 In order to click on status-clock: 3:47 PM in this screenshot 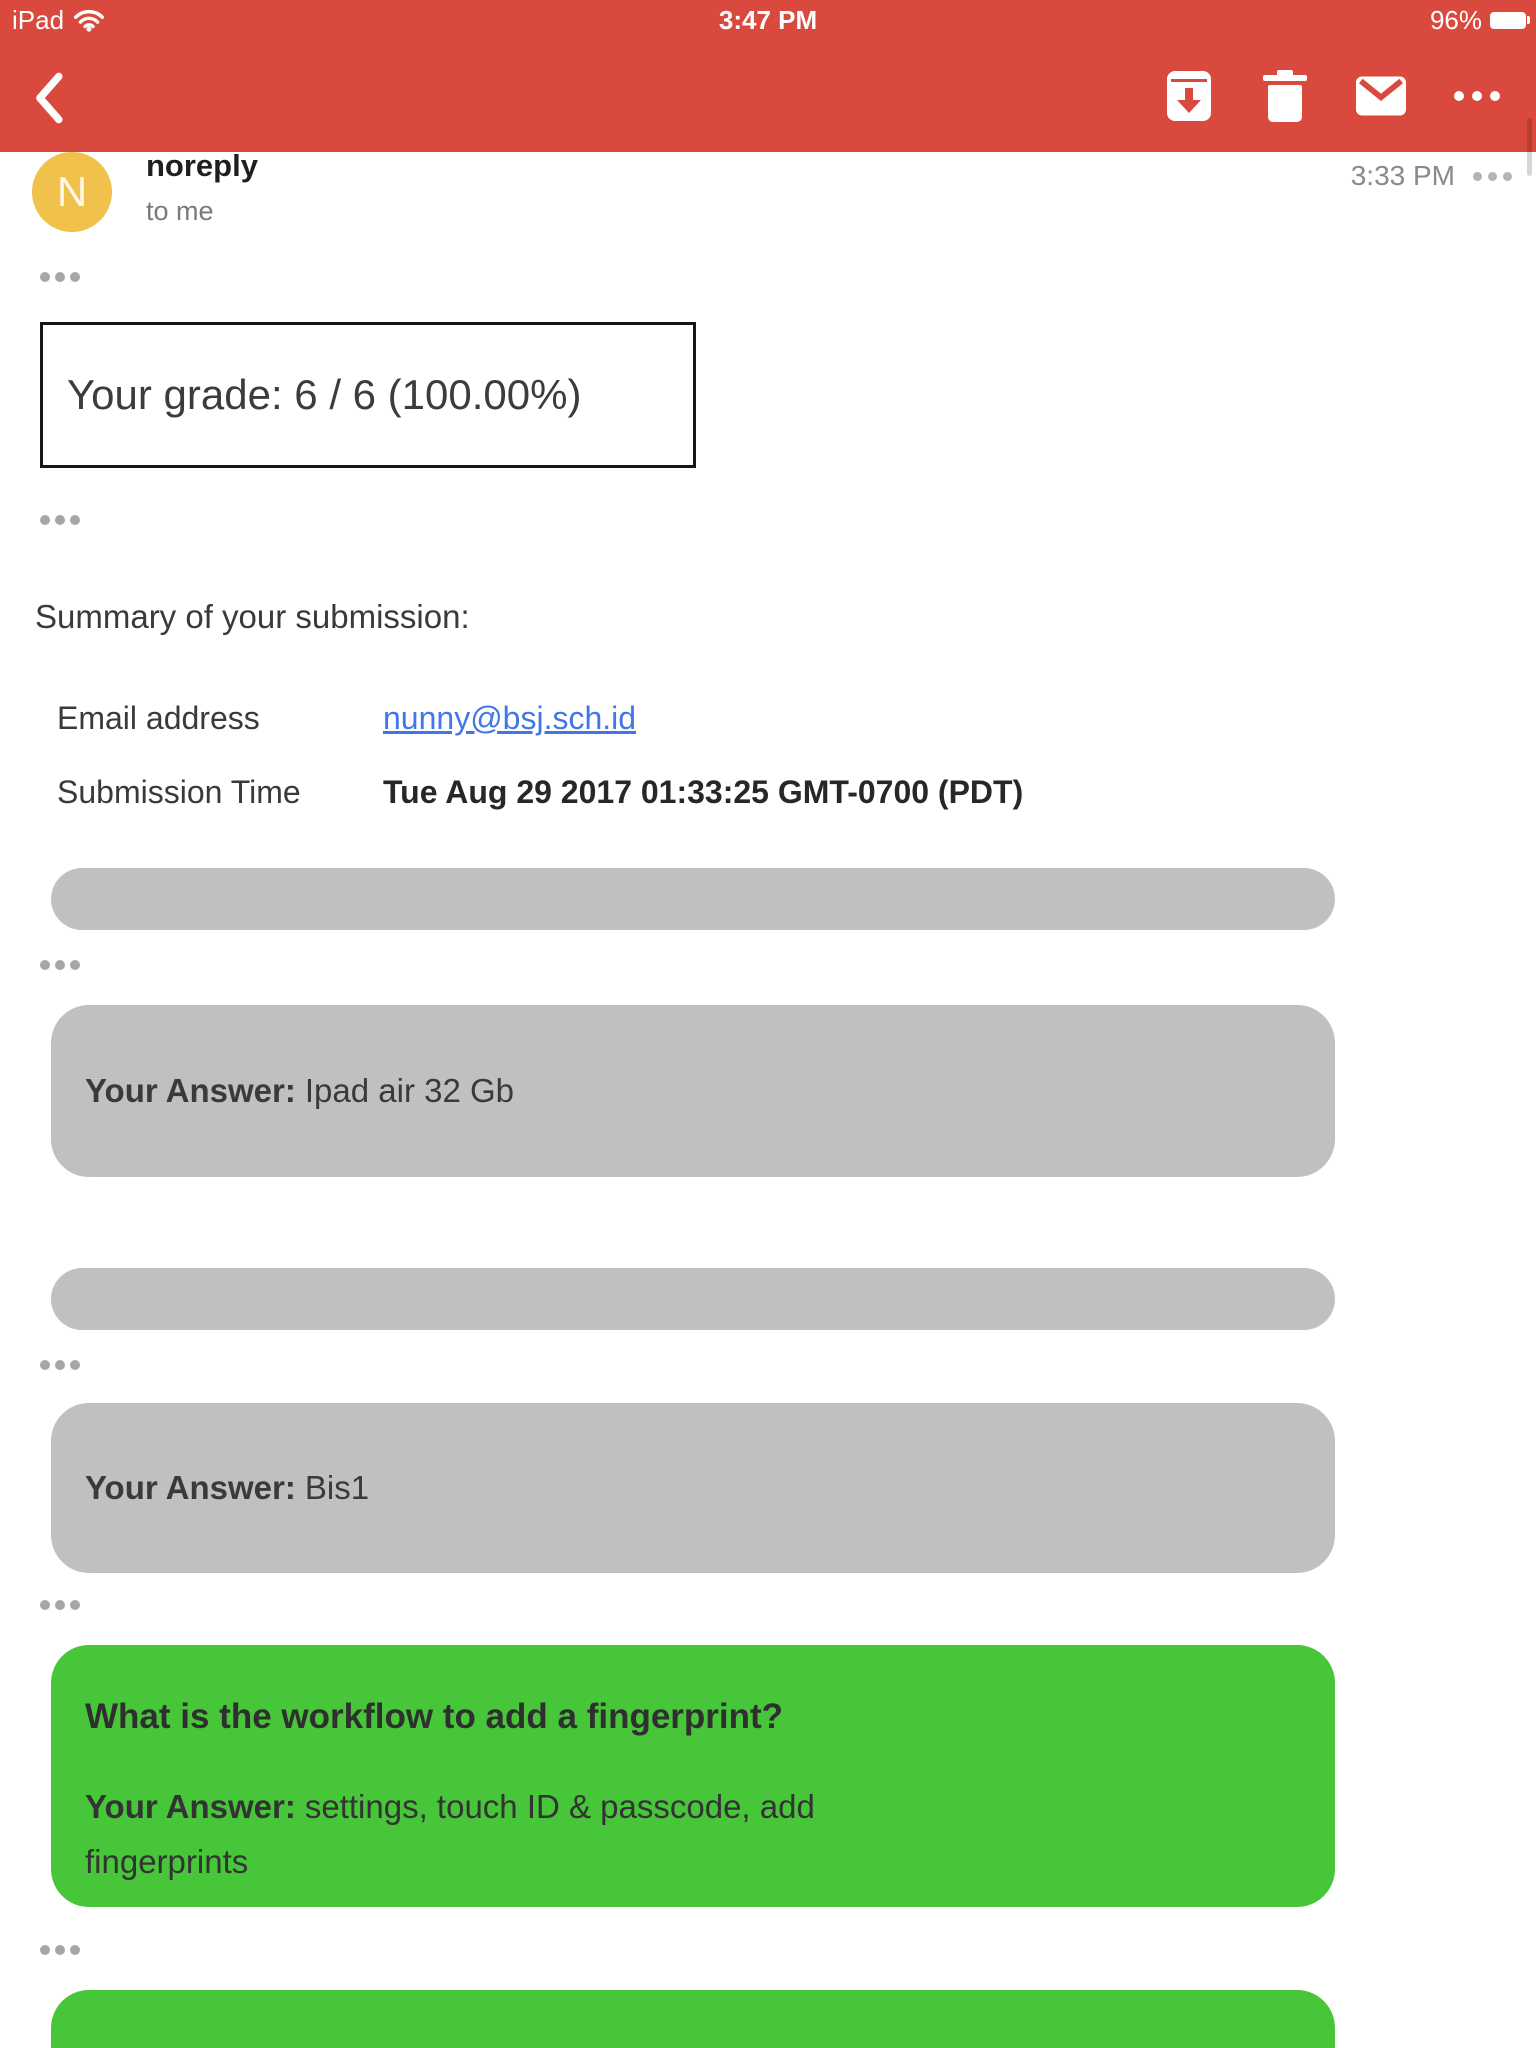, I will do `click(768, 20)`.